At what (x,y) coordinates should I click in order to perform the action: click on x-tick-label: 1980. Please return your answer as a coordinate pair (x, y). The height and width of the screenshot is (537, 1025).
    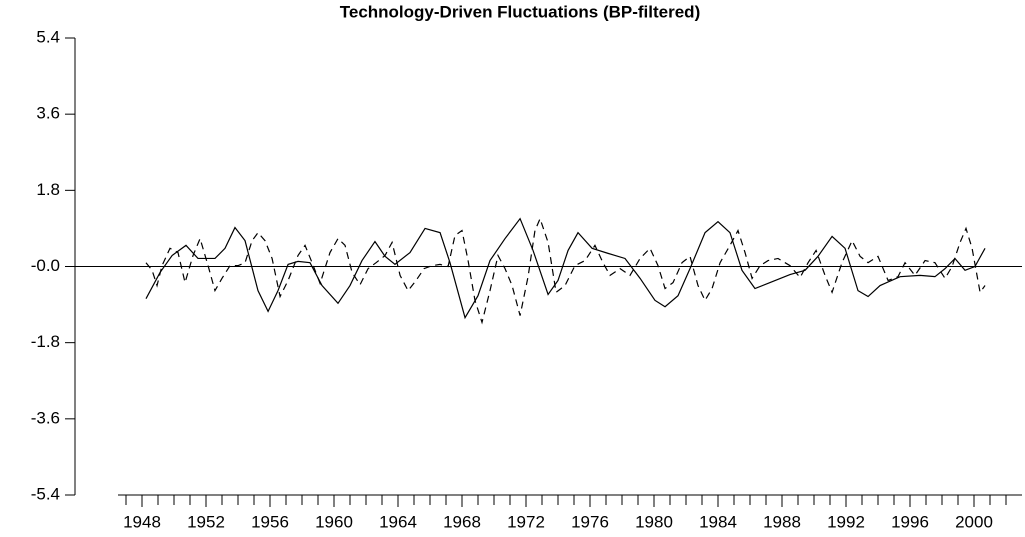
    Looking at the image, I should click on (654, 521).